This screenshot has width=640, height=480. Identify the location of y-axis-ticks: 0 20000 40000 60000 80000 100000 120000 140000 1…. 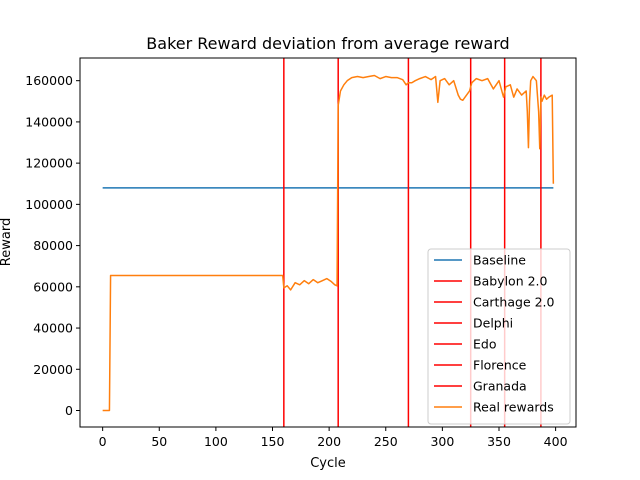
(52, 245).